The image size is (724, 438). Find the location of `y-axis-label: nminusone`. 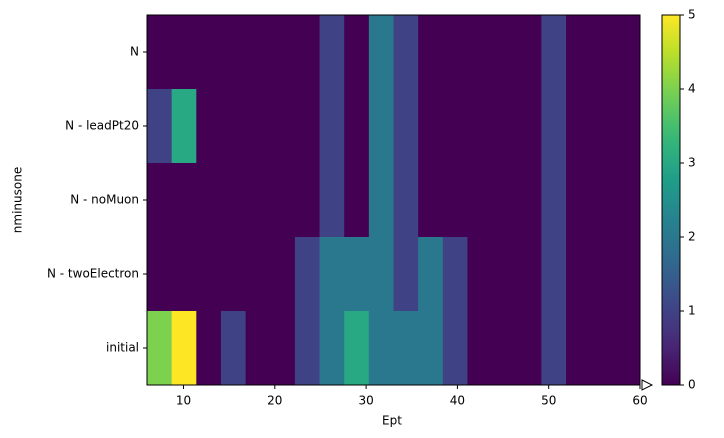

y-axis-label: nminusone is located at coordinates (18, 200).